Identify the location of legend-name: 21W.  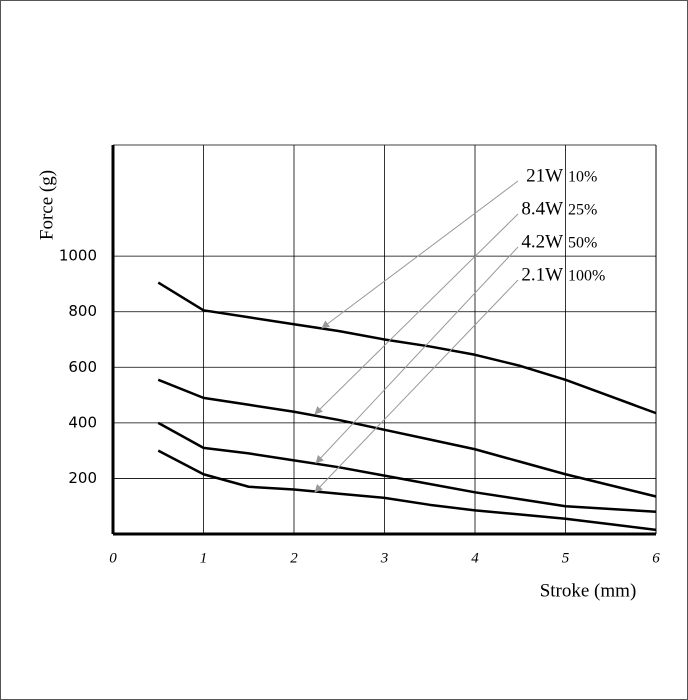
(544, 175).